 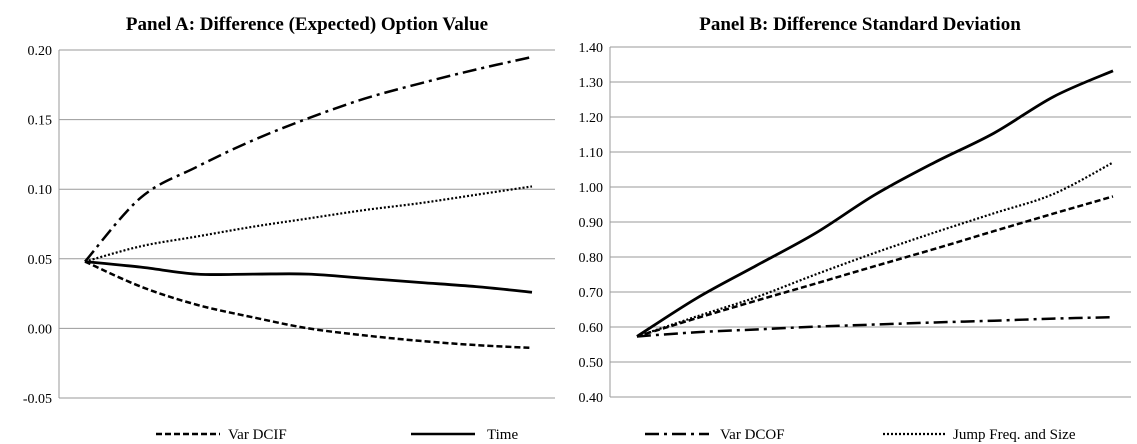 What do you see at coordinates (715, 435) in the screenshot?
I see `legend-item-var-dcof: Var DCOF` at bounding box center [715, 435].